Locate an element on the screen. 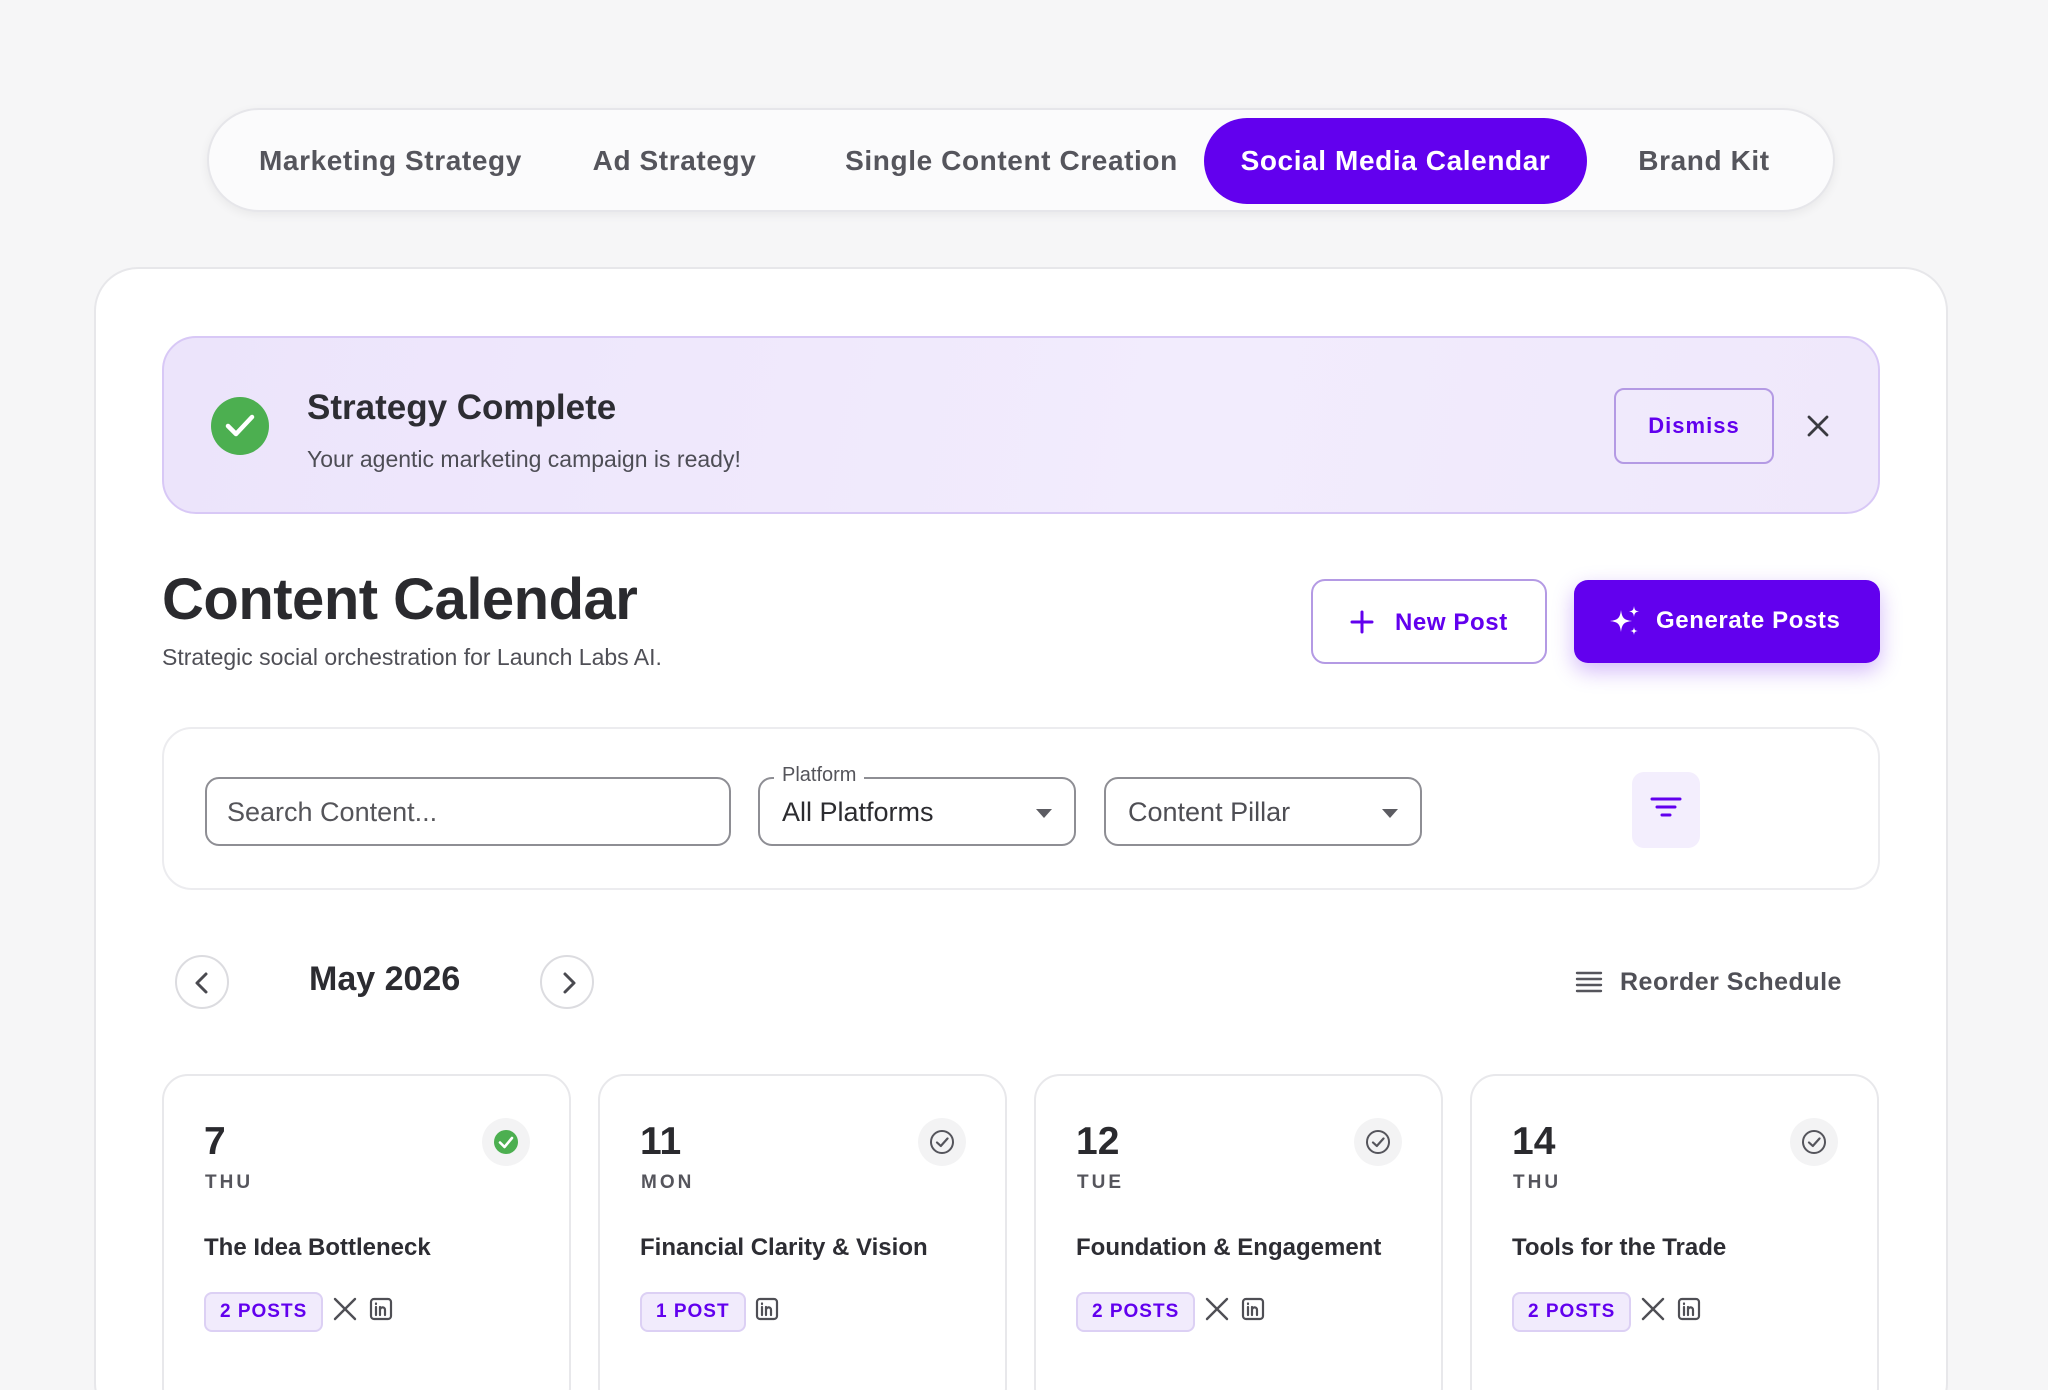  new-post-button: New Post is located at coordinates (1429, 621).